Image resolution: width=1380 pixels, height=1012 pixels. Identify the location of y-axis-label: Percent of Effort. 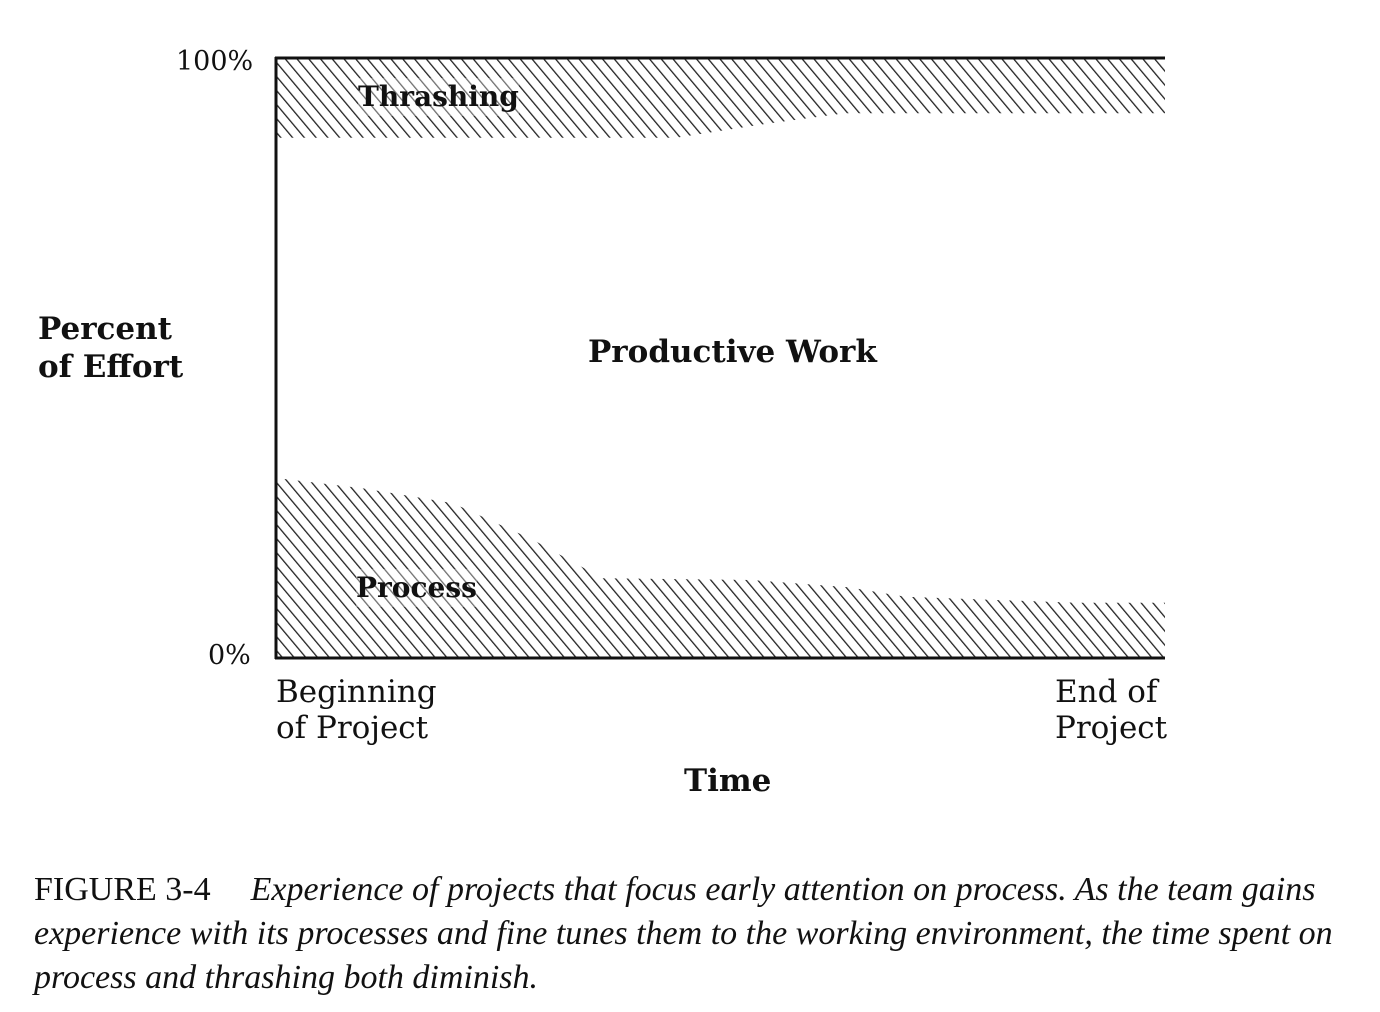
(111, 348).